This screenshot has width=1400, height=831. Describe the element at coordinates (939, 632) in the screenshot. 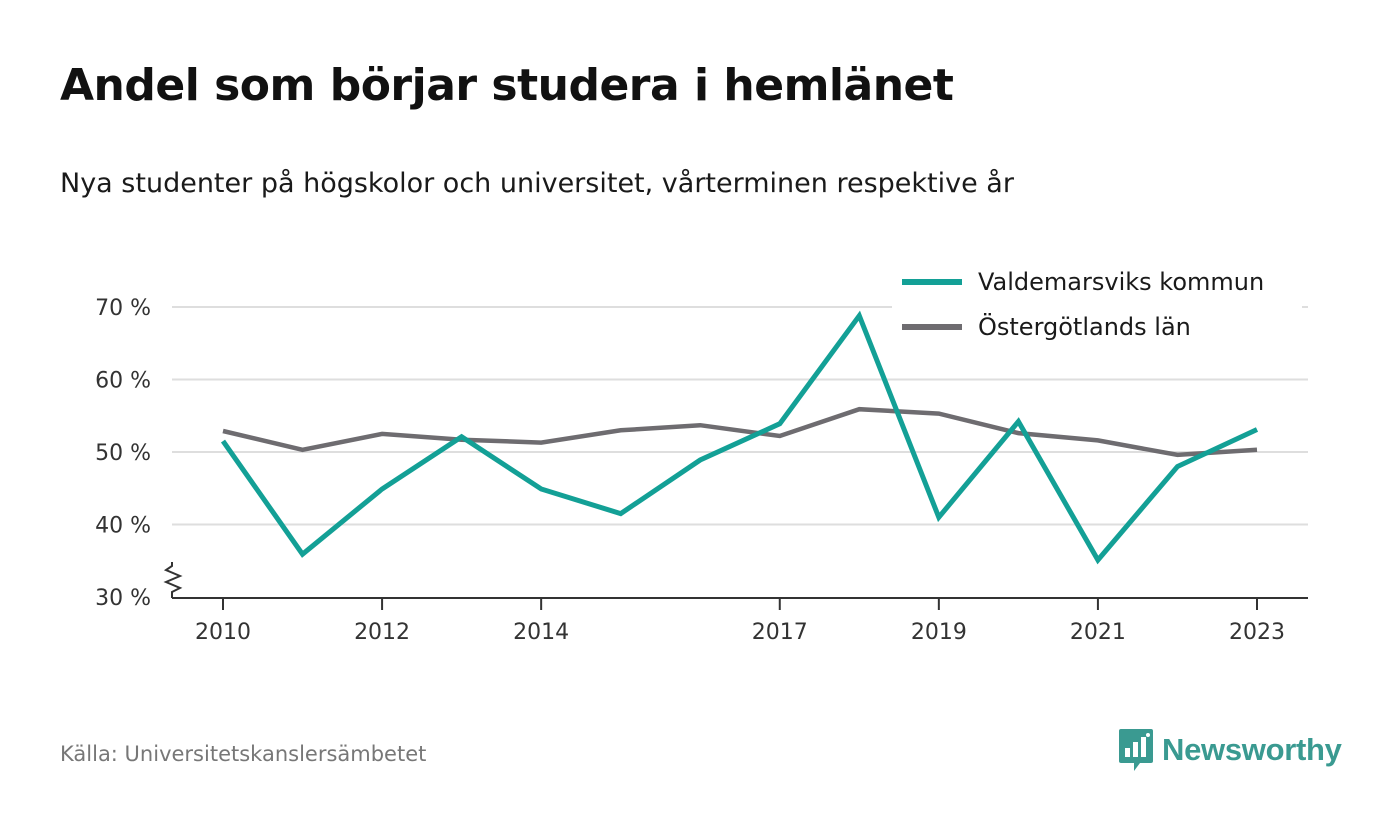

I see `x-tick-label-2019: 2019` at that location.